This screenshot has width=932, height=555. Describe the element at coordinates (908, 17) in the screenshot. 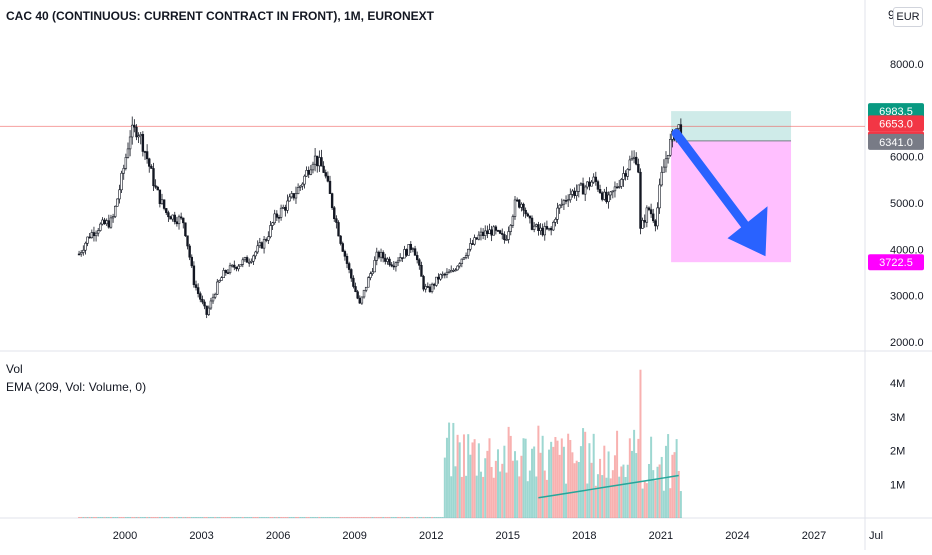

I see `currency-button: EUR` at that location.